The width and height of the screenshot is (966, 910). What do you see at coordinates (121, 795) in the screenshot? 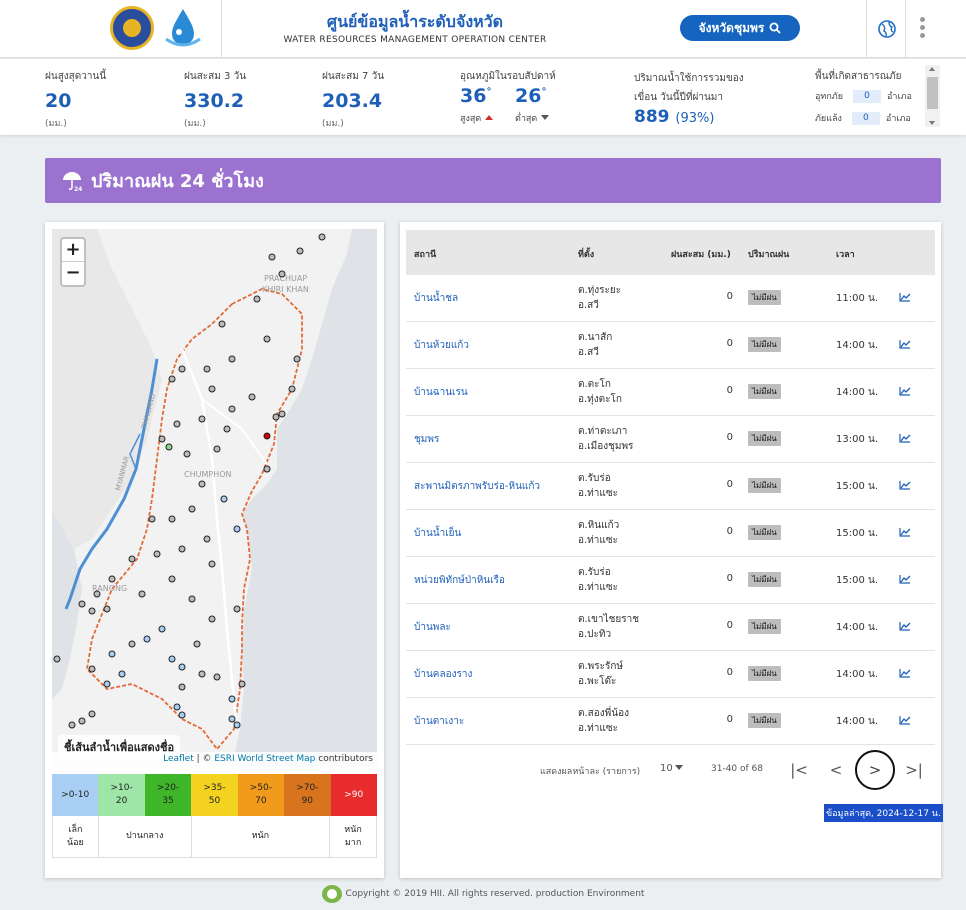
I see `legend-range-1: >10- 20` at bounding box center [121, 795].